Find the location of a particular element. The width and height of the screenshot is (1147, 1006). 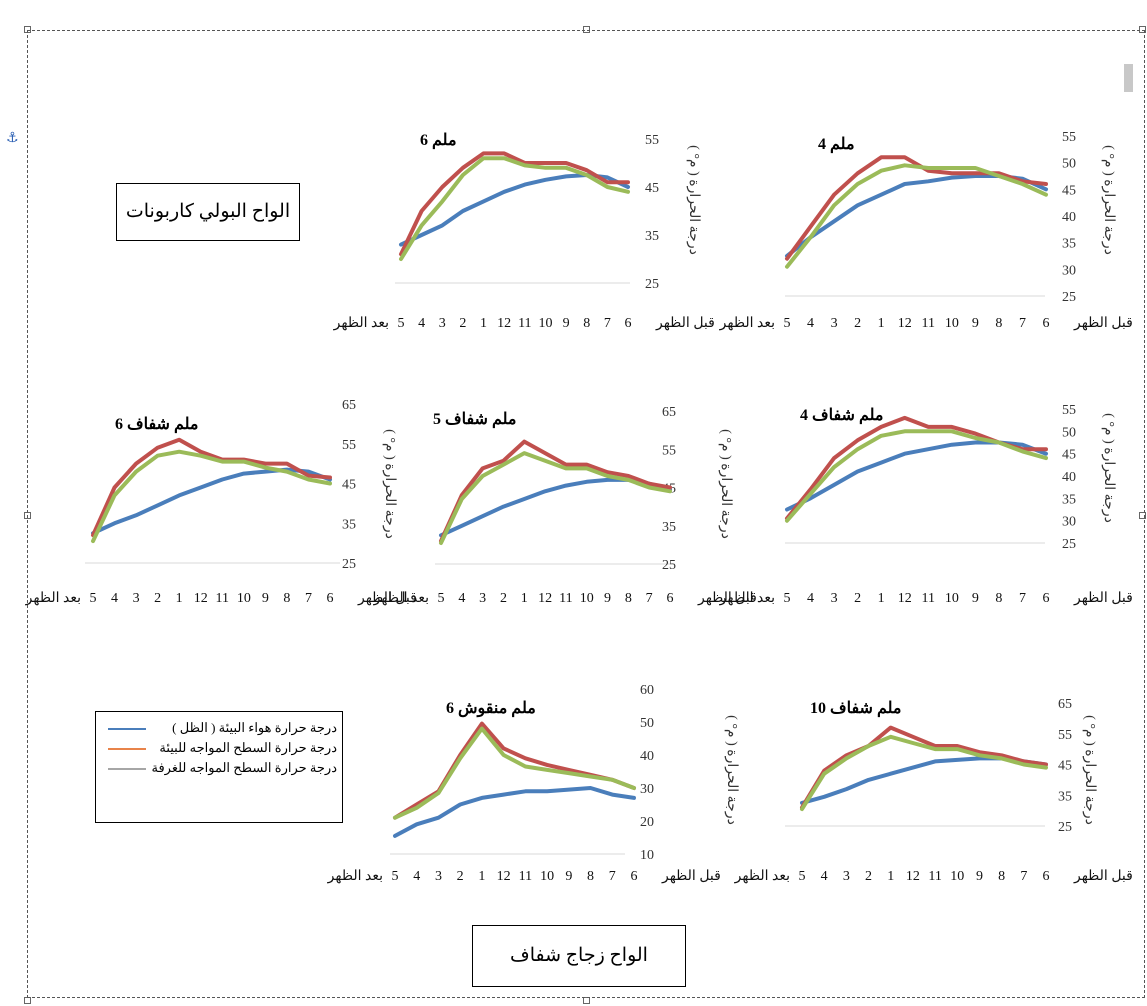

y-tick-label: 25 is located at coordinates (1069, 544).